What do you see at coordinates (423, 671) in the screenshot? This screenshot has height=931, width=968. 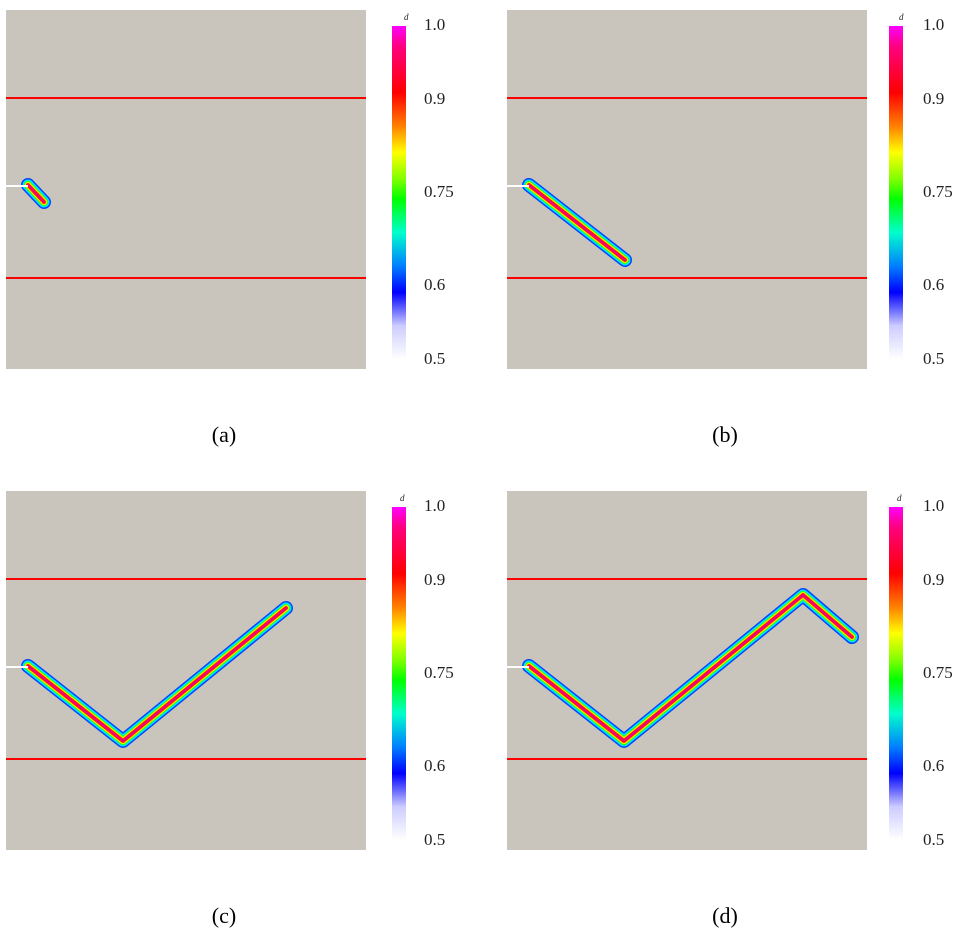 I see `colorbar-c: d 1.0 0.9 0.75 0.6 0.5` at bounding box center [423, 671].